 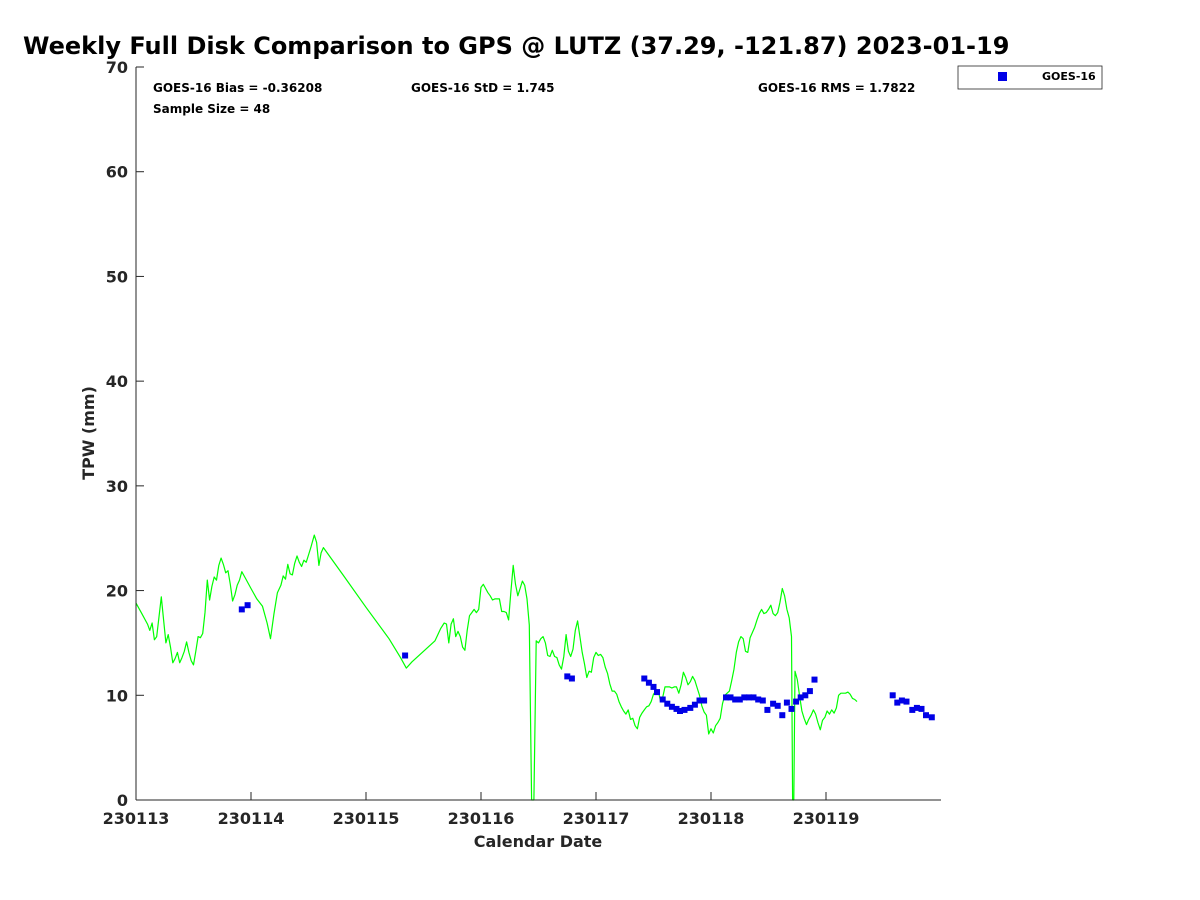 I want to click on legend-box, so click(x=1030, y=77).